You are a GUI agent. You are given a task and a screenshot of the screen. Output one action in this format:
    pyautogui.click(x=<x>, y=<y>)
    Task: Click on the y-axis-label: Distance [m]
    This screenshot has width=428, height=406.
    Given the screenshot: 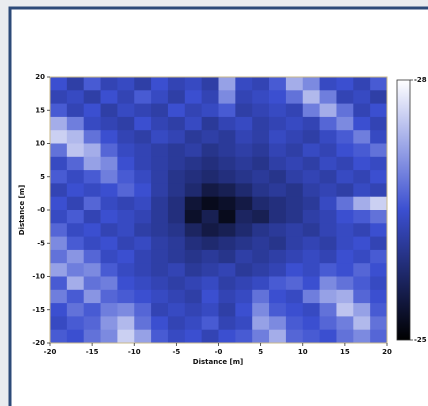 What is the action you would take?
    pyautogui.click(x=22, y=210)
    